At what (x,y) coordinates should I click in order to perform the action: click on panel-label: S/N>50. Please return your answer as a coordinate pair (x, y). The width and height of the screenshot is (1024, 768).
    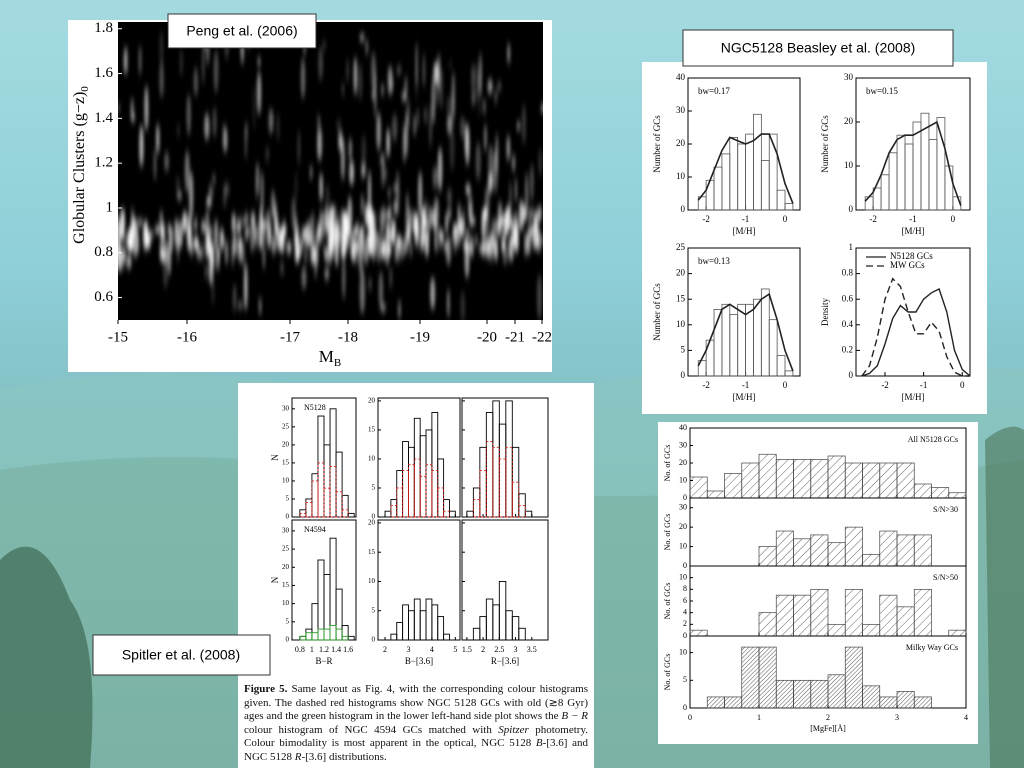
    Looking at the image, I should click on (945, 577).